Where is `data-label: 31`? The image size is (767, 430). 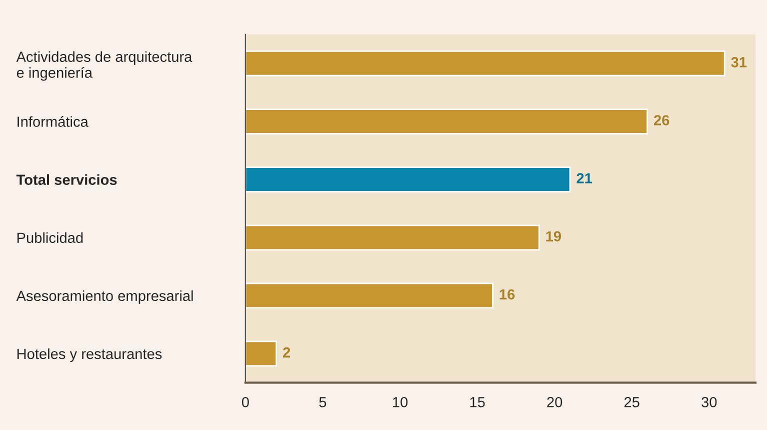 data-label: 31 is located at coordinates (739, 62).